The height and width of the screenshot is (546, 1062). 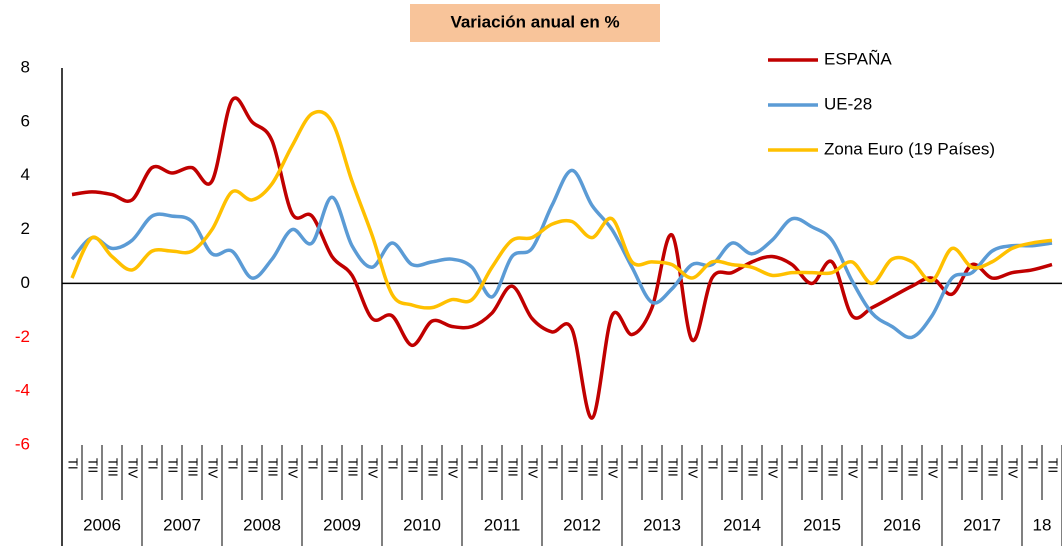 I want to click on year-label: 2006, so click(x=102, y=524).